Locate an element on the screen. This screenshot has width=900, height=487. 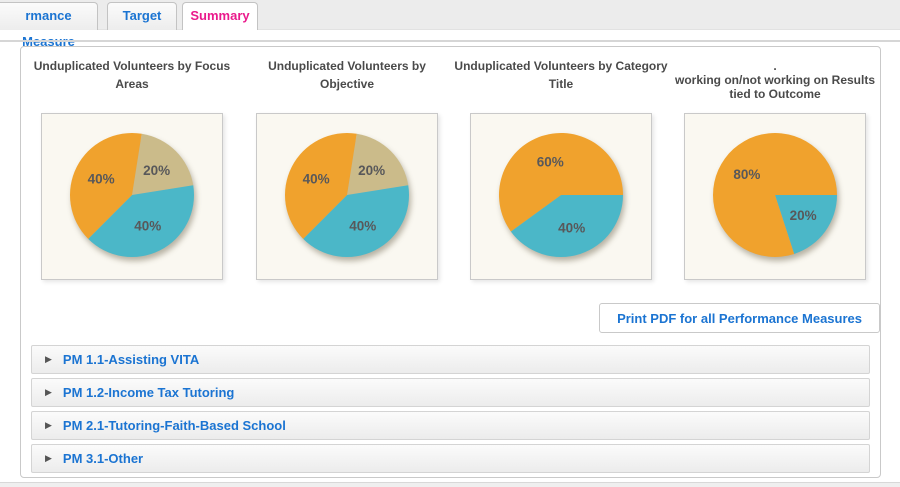
accordion-row-label: PM 1.2-Income Tax Tutoring is located at coordinates (148, 392).